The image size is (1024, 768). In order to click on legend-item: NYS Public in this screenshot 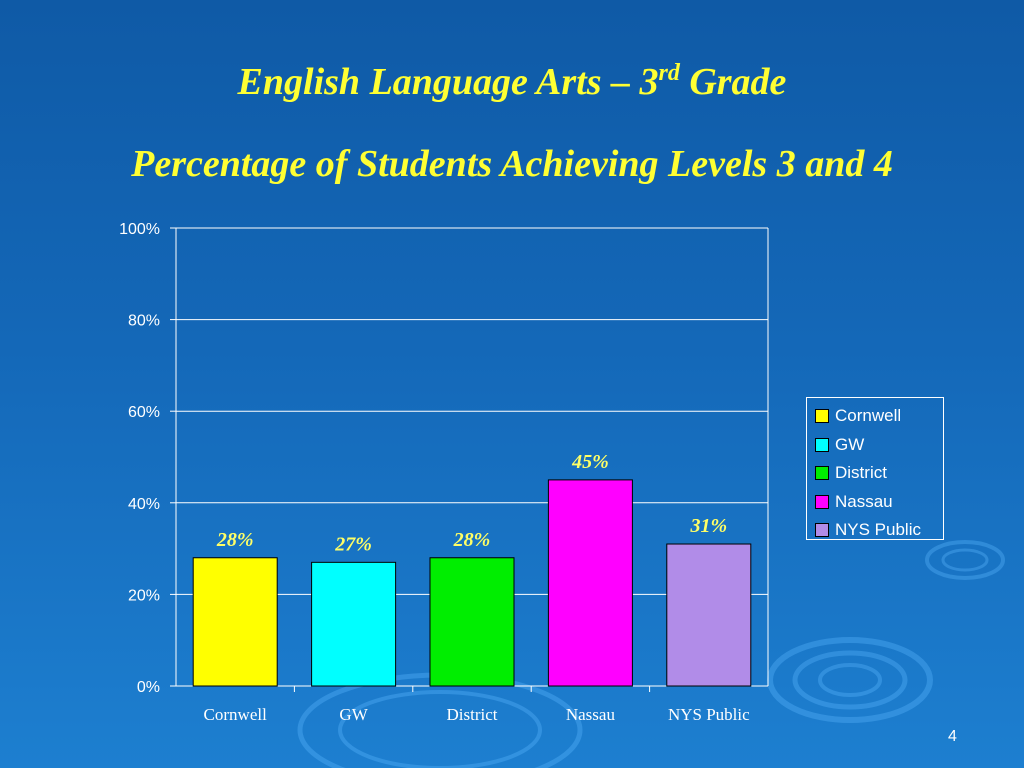, I will do `click(879, 530)`.